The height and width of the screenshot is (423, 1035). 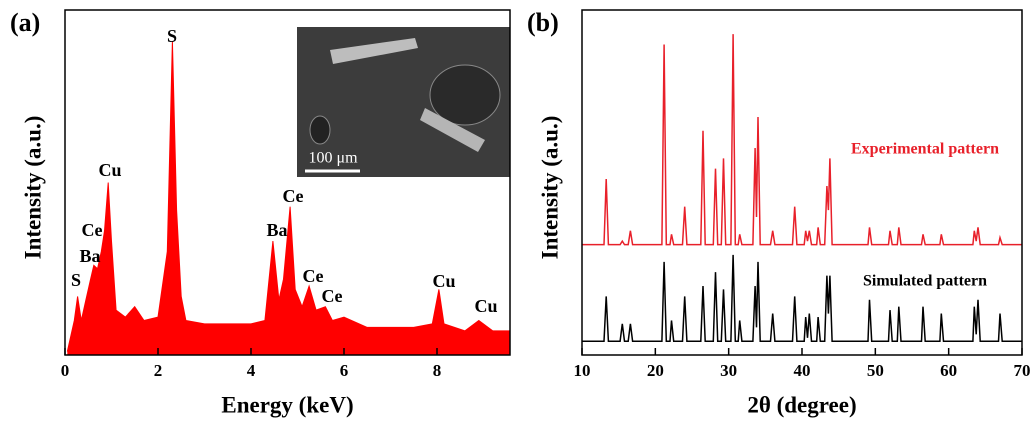 I want to click on x-axis-label: Energy (keV), so click(x=287, y=404).